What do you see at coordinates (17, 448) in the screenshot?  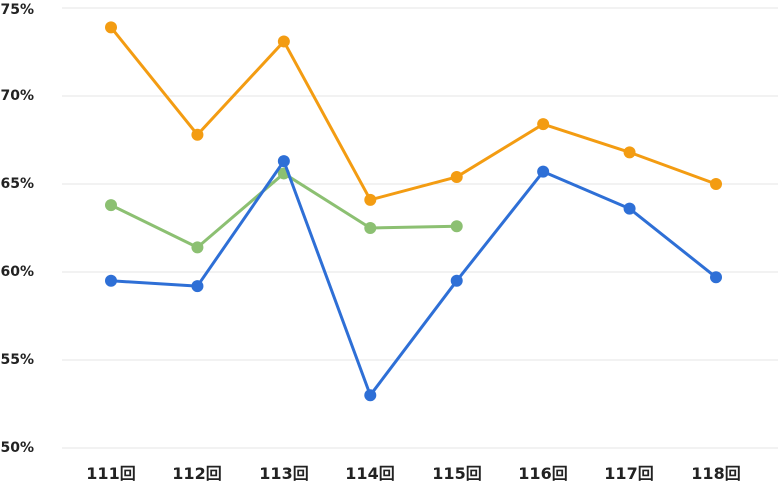 I see `y-tick-label: 50%` at bounding box center [17, 448].